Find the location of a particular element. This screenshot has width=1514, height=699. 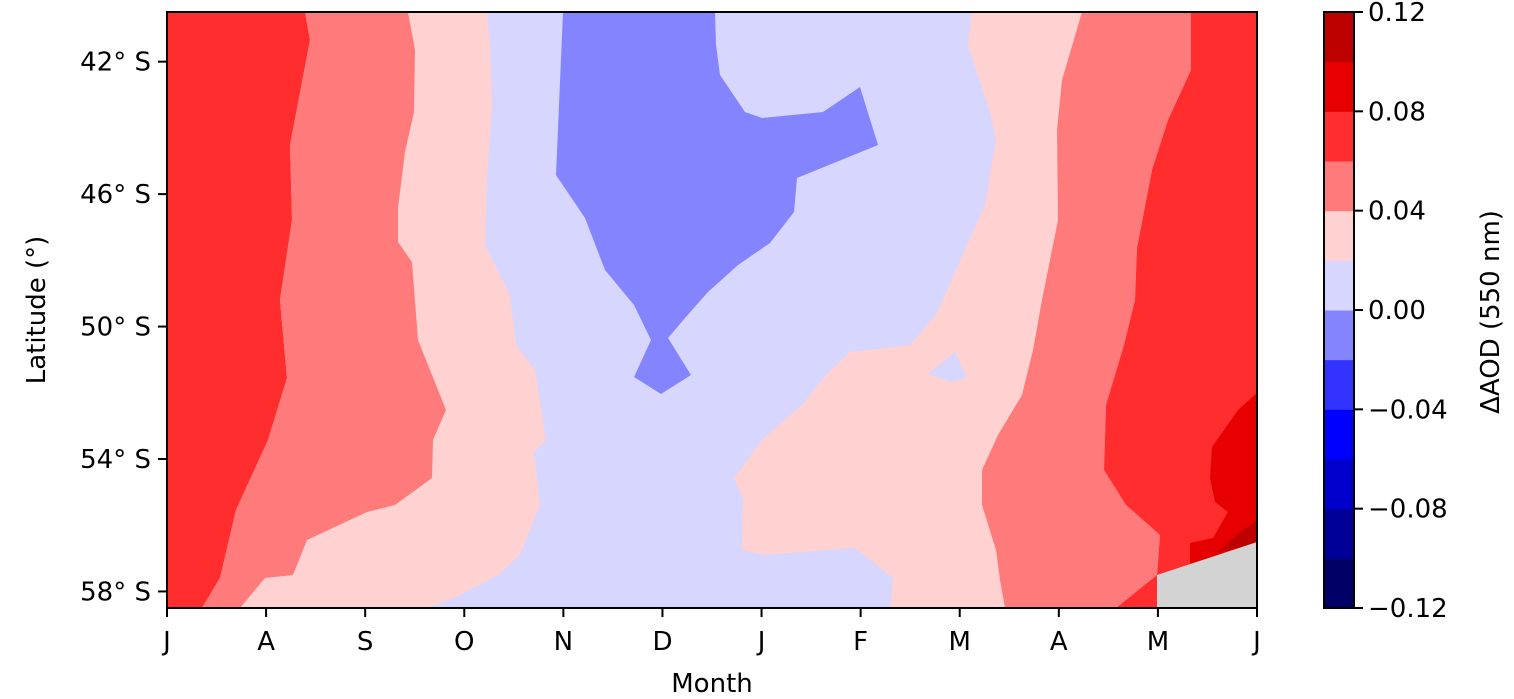

contour-region-salmon-left is located at coordinates (324, 310).